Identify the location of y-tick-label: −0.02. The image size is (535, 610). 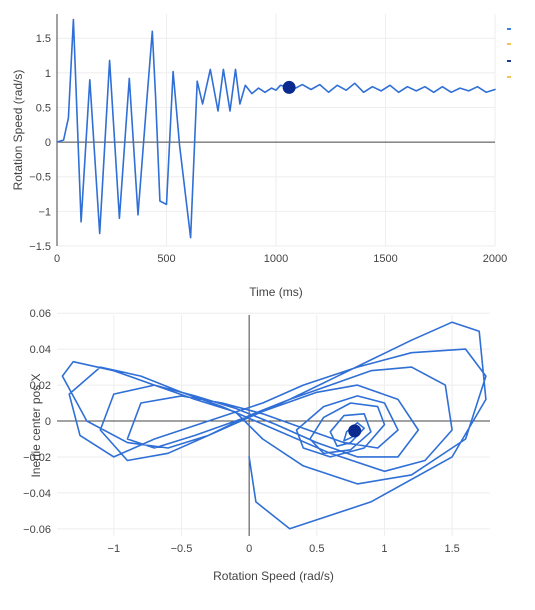
(37, 458).